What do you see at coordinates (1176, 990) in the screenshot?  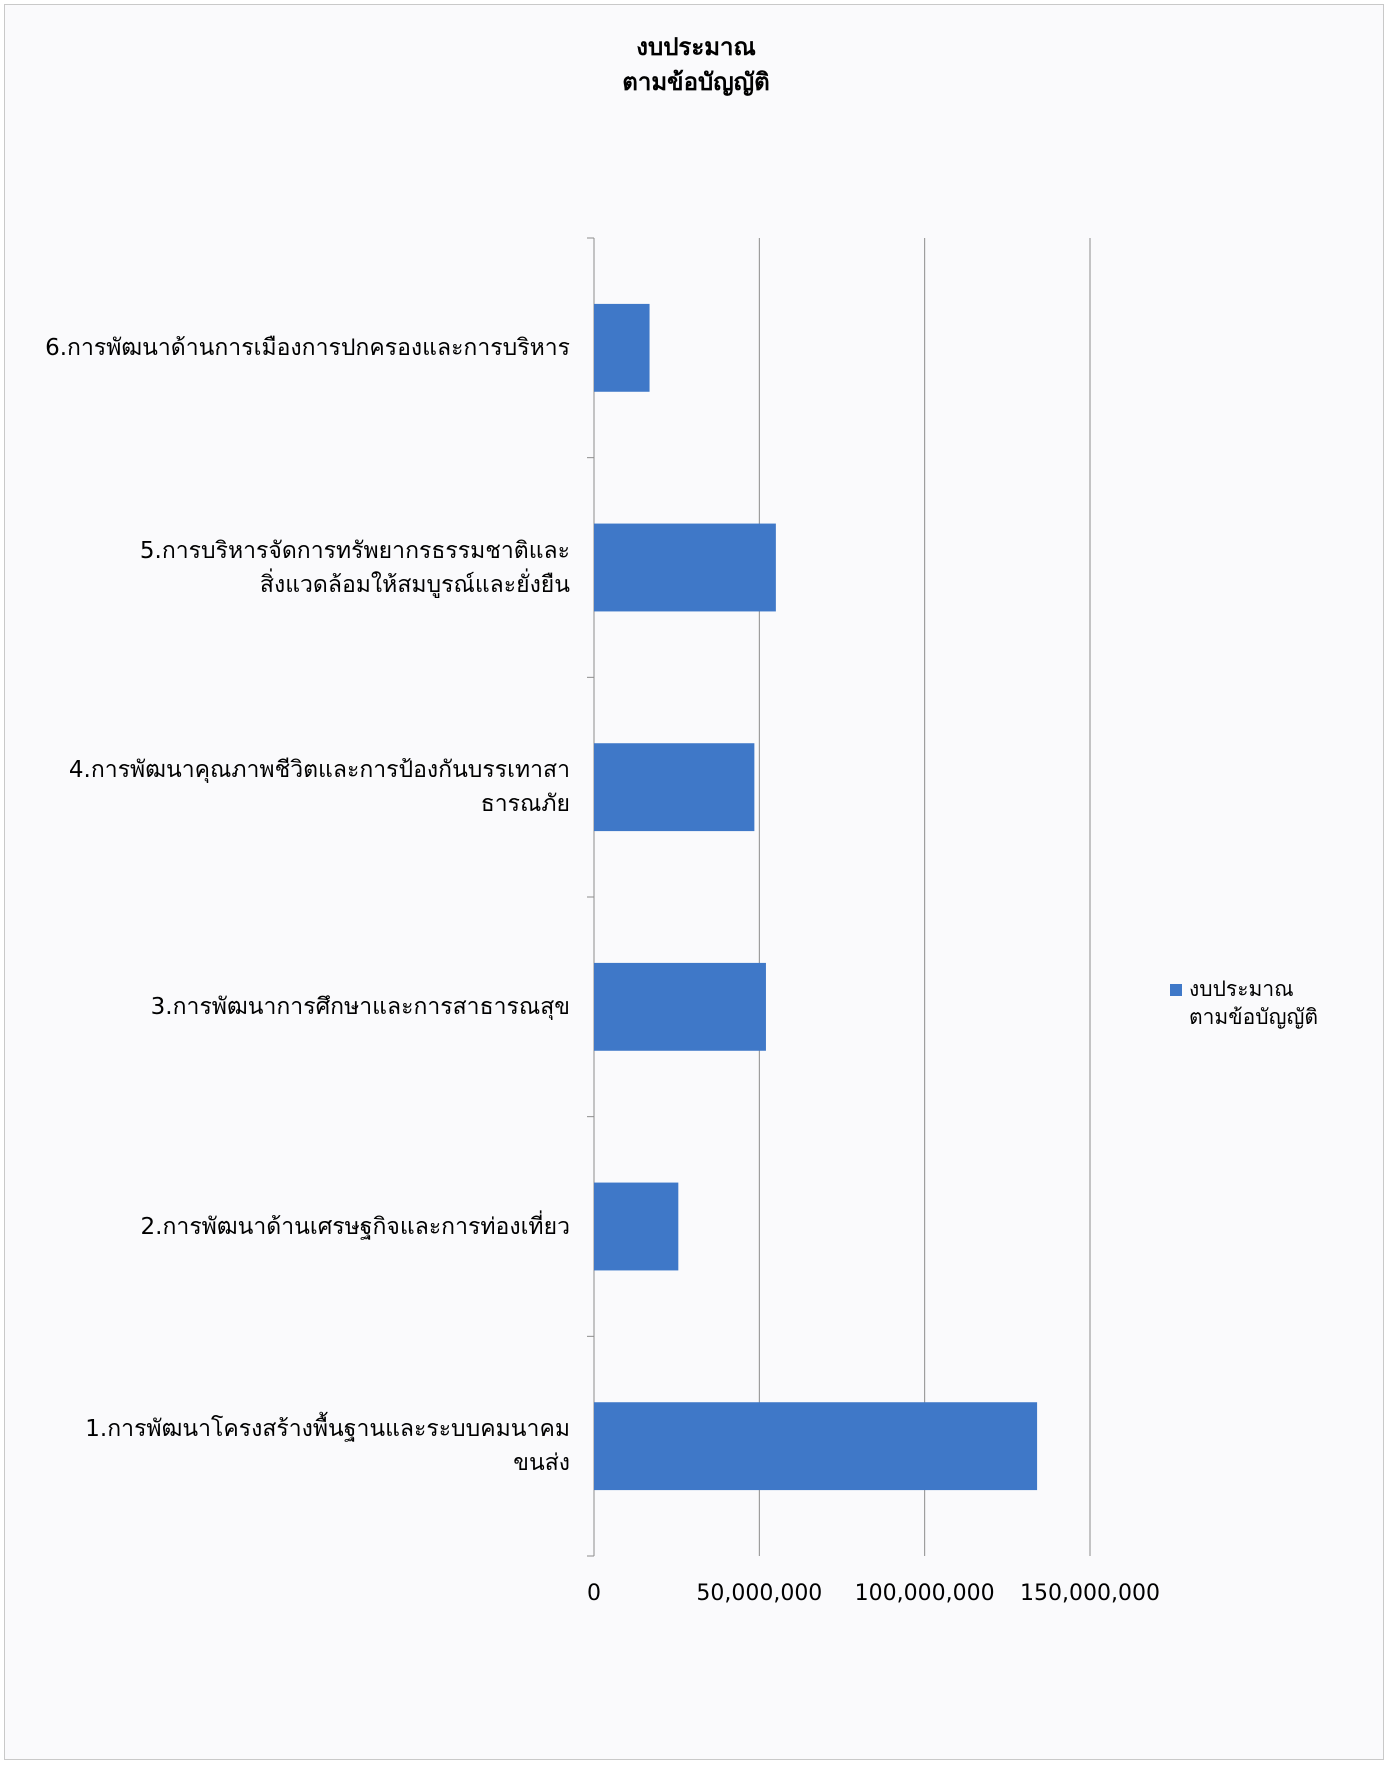 I see `legend-swatch` at bounding box center [1176, 990].